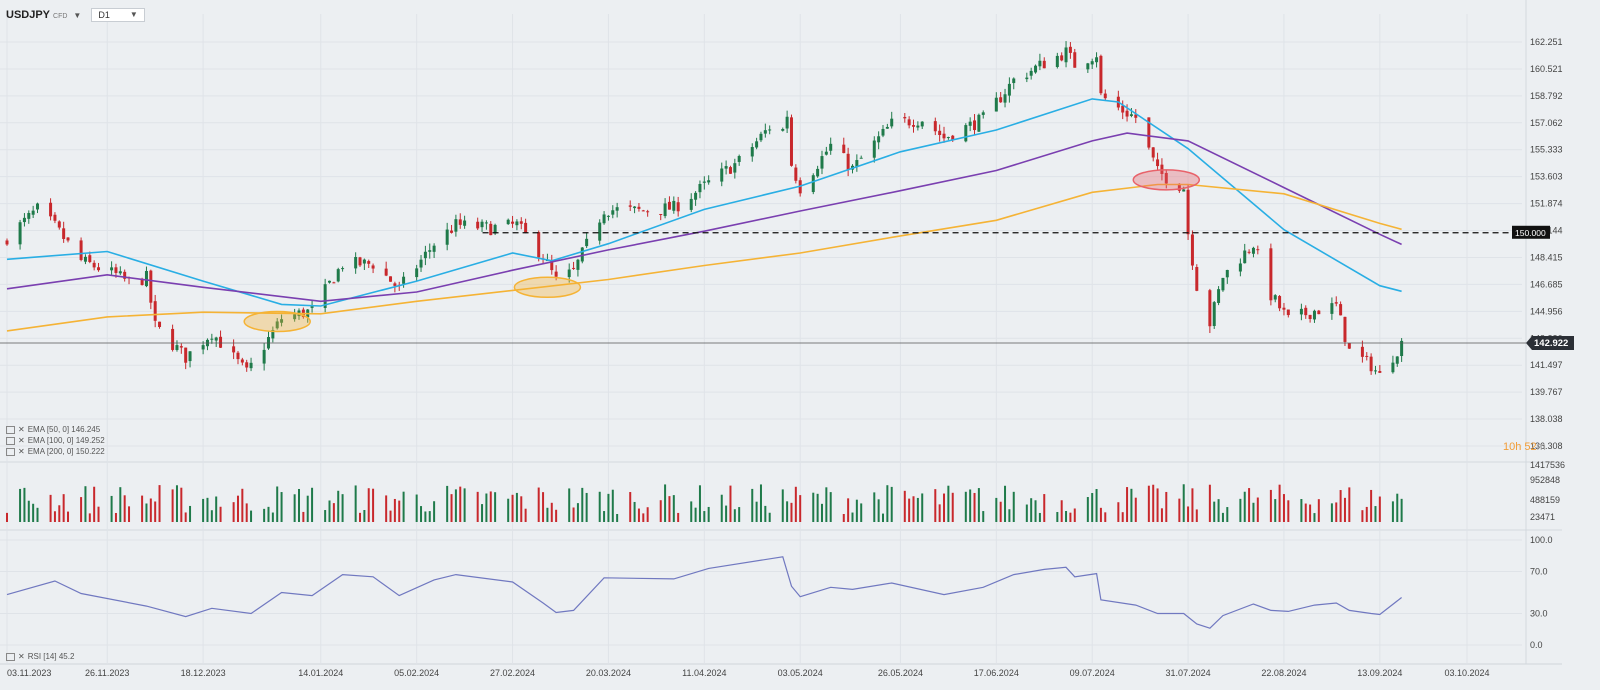 Image resolution: width=1600 pixels, height=690 pixels. I want to click on price-tick-label: 136.308, so click(1546, 446).